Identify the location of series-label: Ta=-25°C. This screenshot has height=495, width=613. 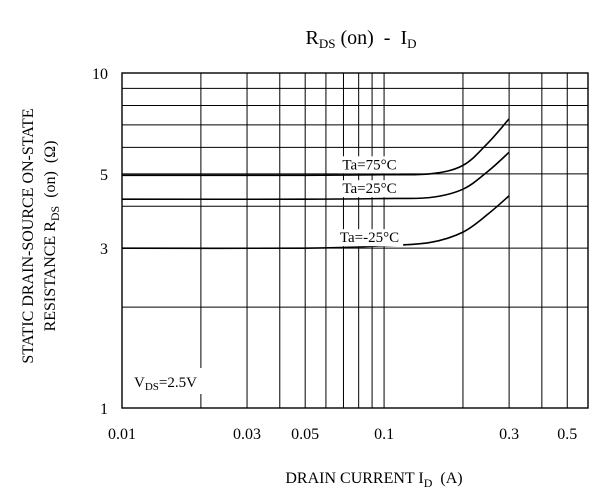
(369, 238).